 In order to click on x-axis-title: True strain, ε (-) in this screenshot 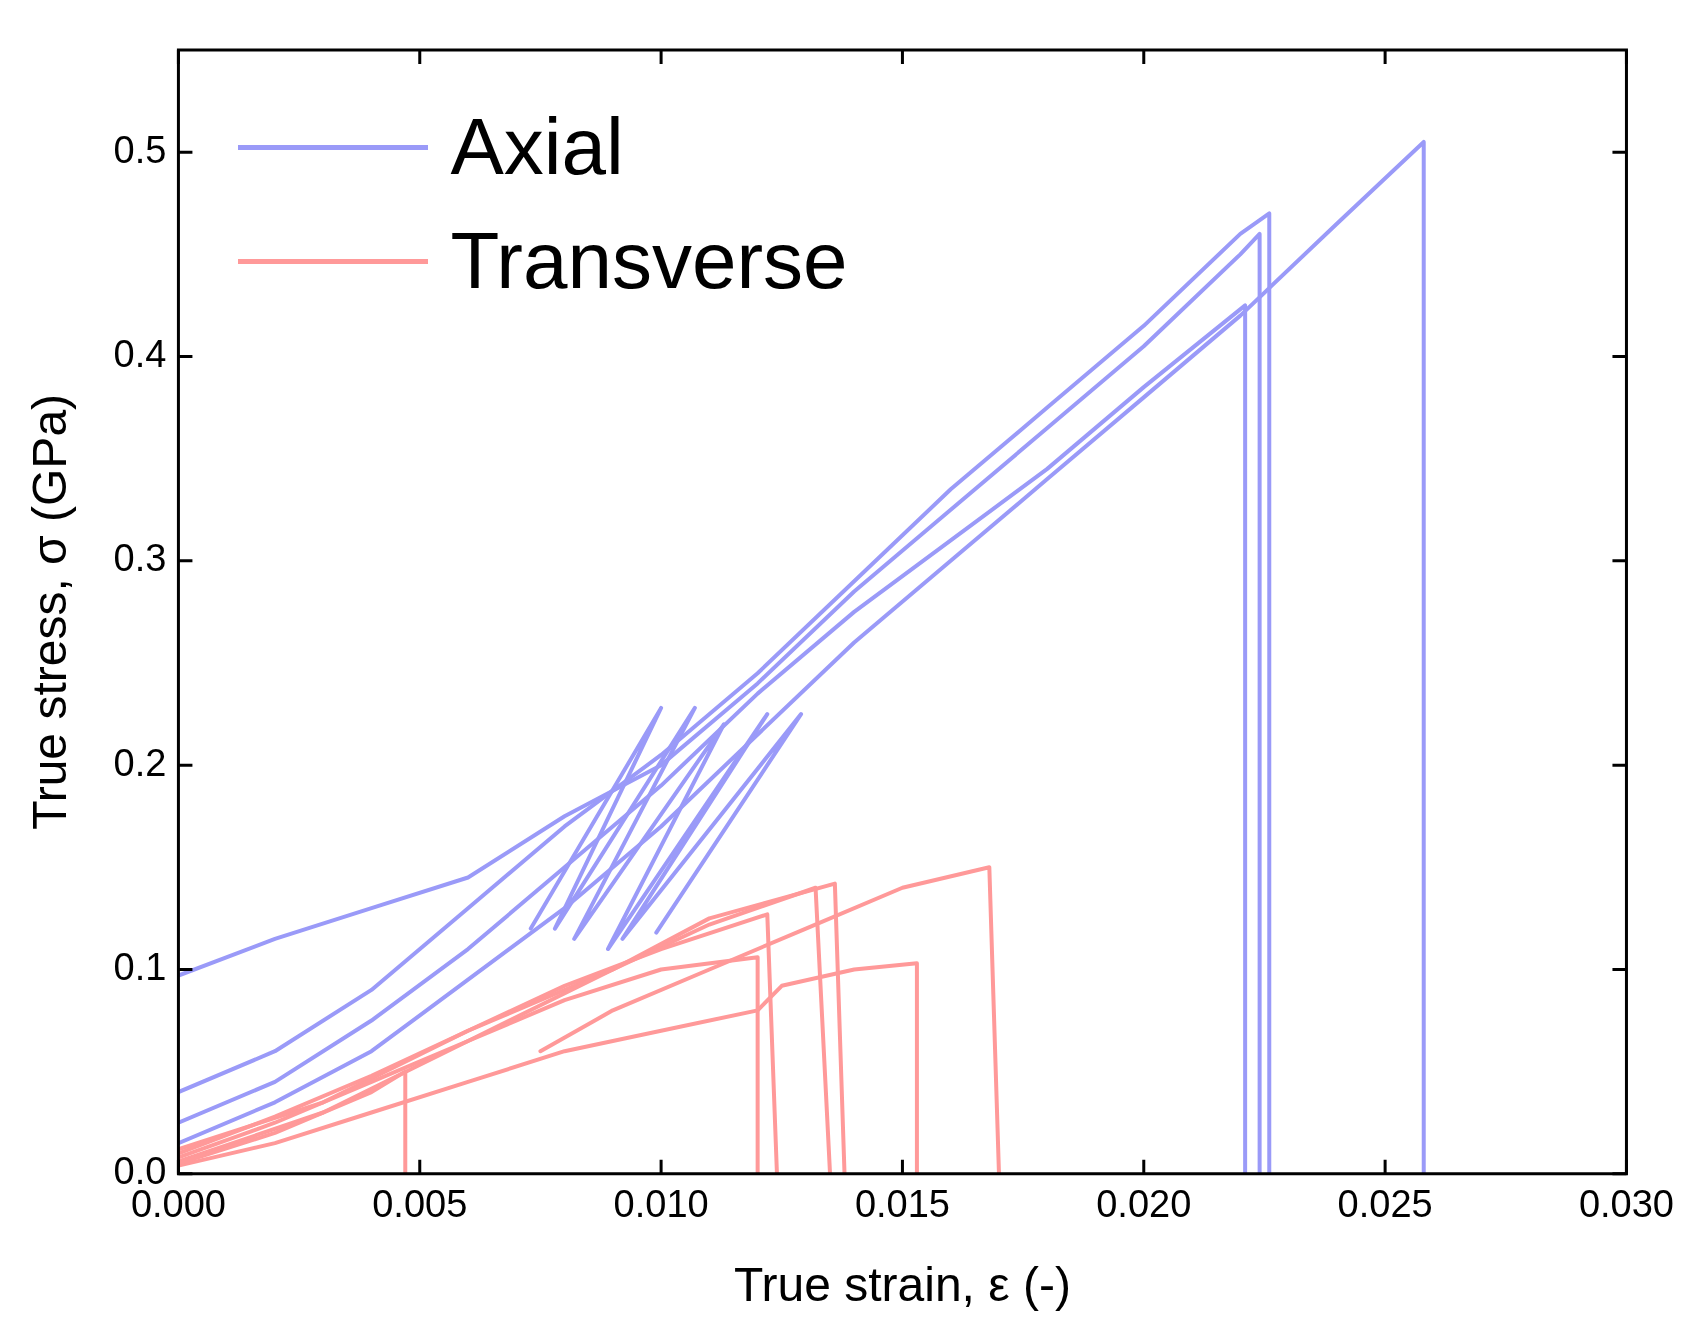, I will do `click(902, 1285)`.